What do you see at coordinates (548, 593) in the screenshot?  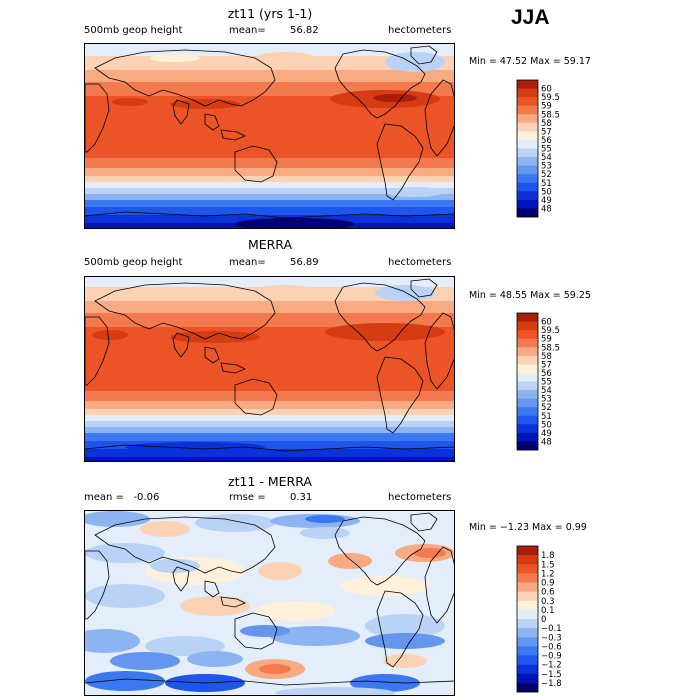 I see `colorbar-tick-label: 0.6` at bounding box center [548, 593].